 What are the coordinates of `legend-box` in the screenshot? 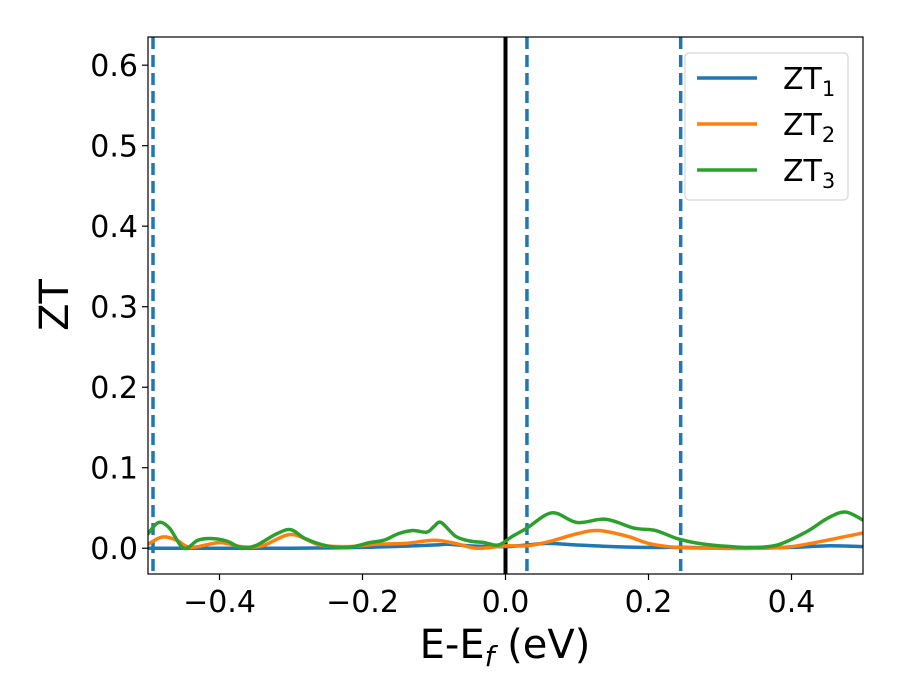 It's located at (766, 126).